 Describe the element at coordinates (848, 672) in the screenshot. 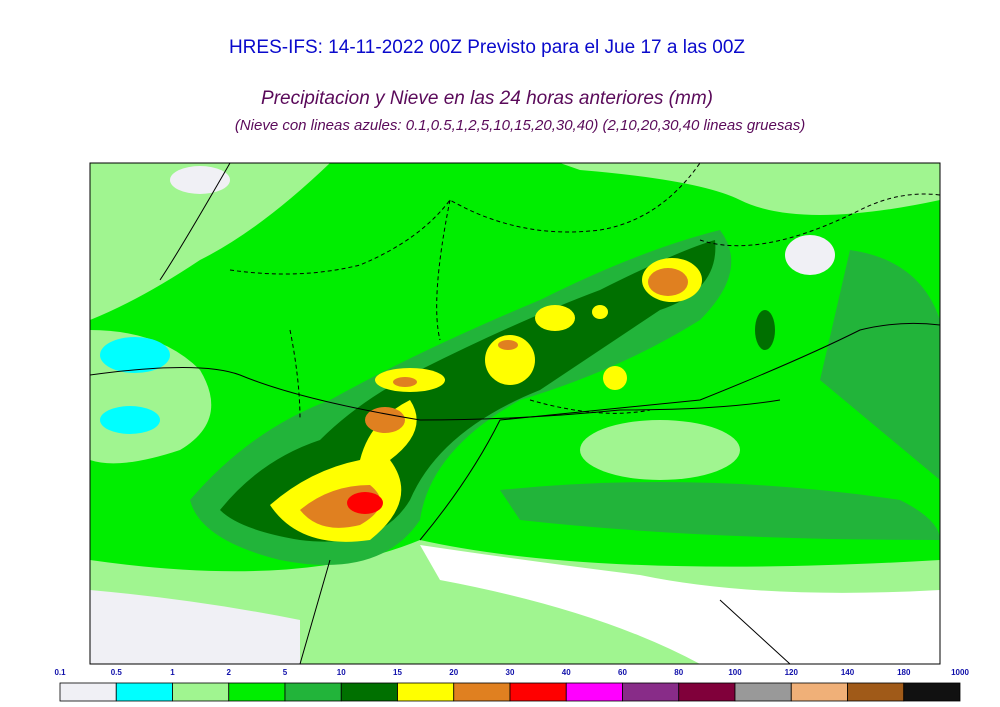

I see `level-label: 140` at that location.